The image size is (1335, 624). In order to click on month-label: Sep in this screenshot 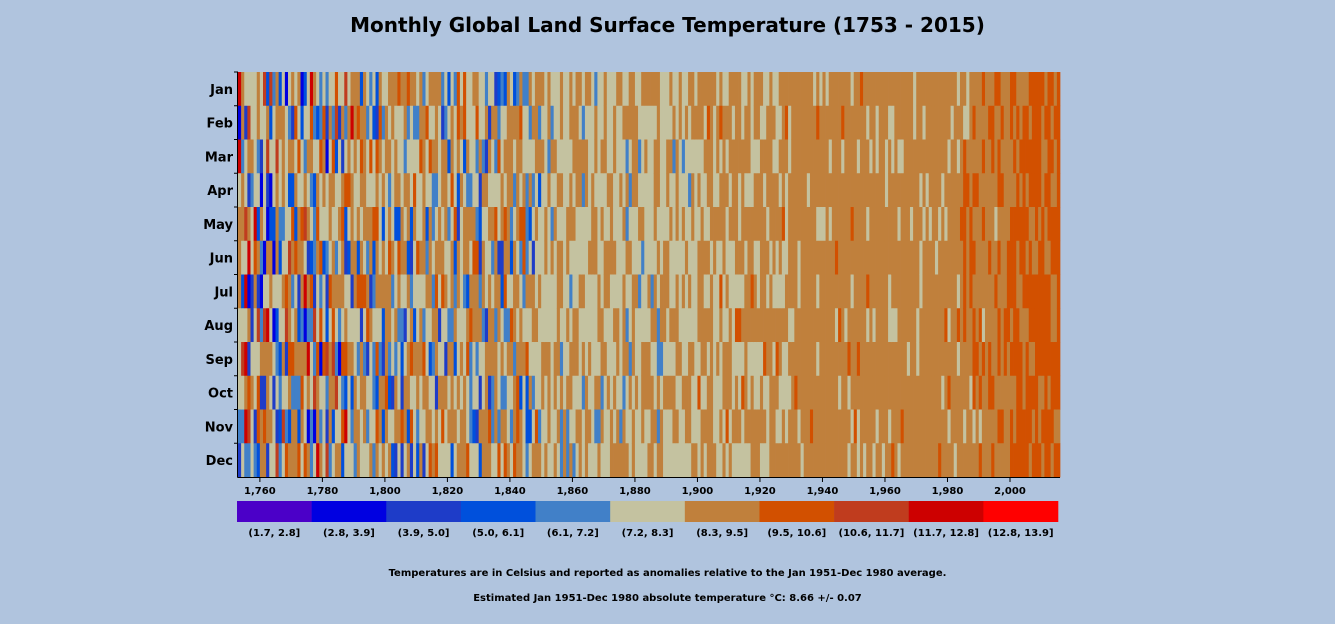, I will do `click(220, 360)`.